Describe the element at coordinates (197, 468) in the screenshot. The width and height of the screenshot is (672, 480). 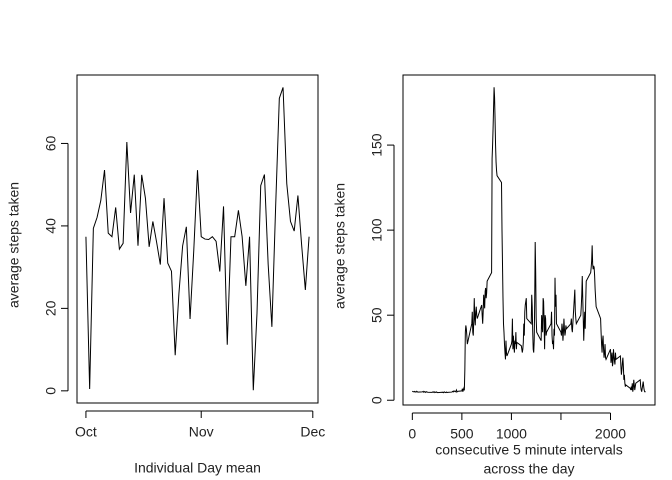
I see `x-axis-title: Individual Day mean` at that location.